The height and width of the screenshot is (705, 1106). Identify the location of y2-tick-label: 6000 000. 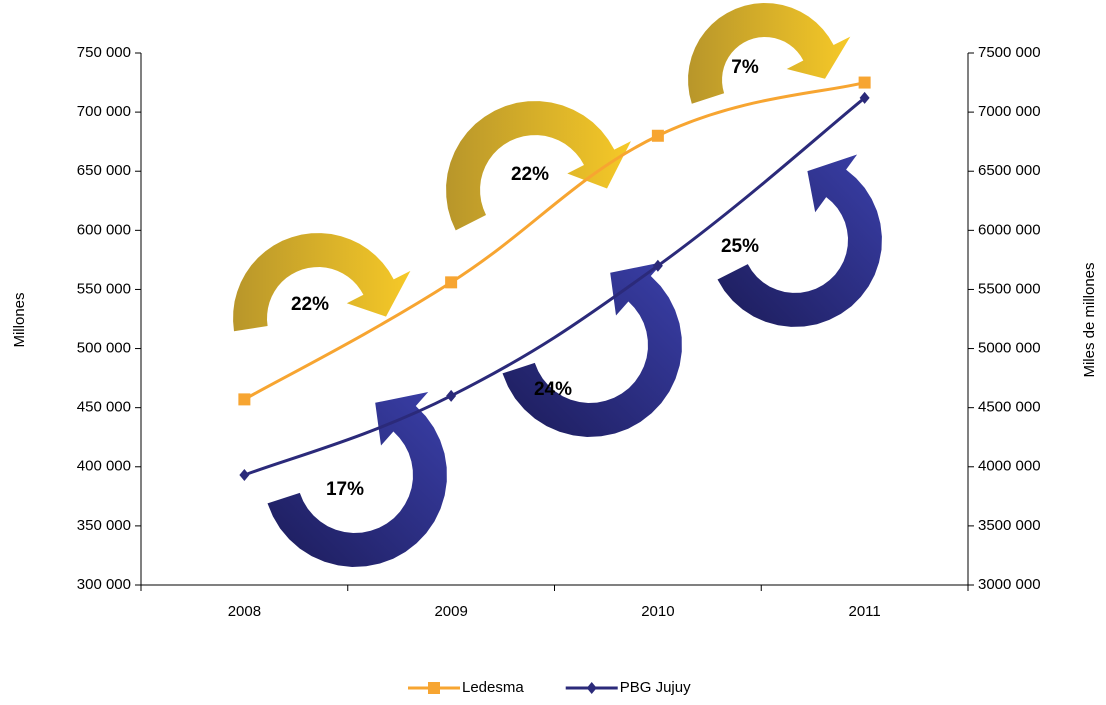
(1009, 229).